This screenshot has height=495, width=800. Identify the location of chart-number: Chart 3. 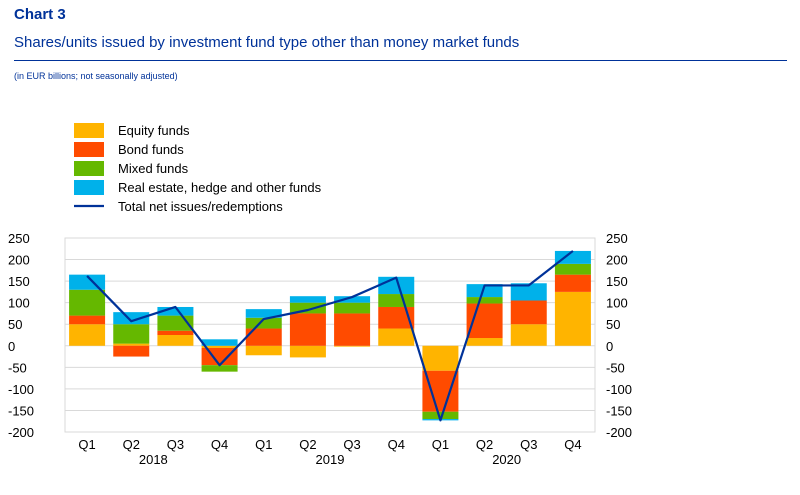
(40, 14).